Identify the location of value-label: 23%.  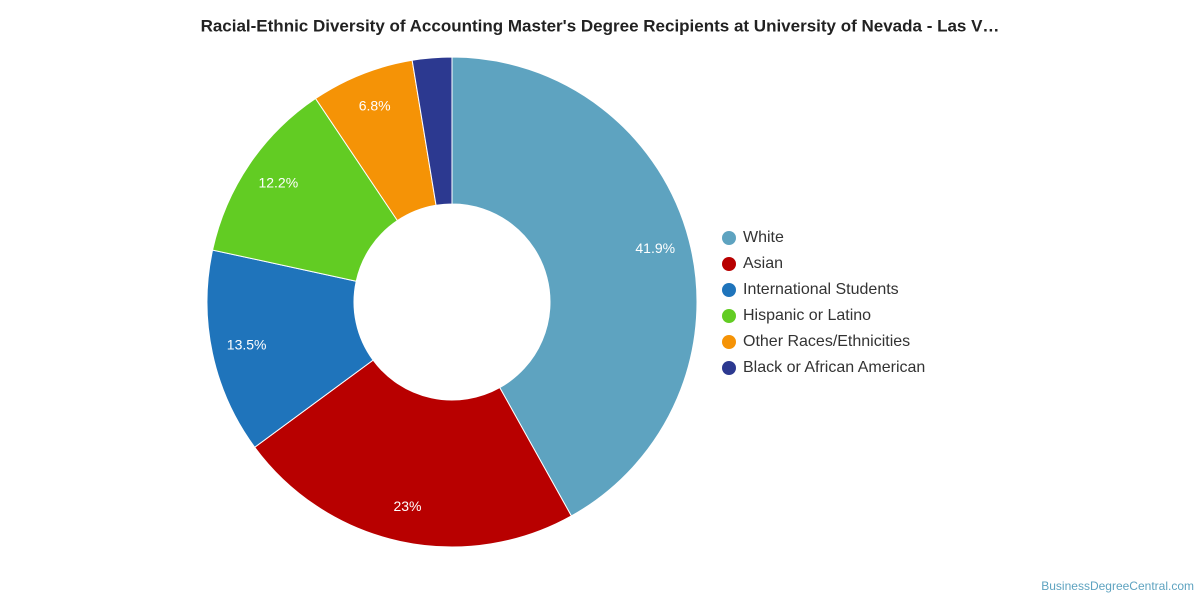
(407, 506).